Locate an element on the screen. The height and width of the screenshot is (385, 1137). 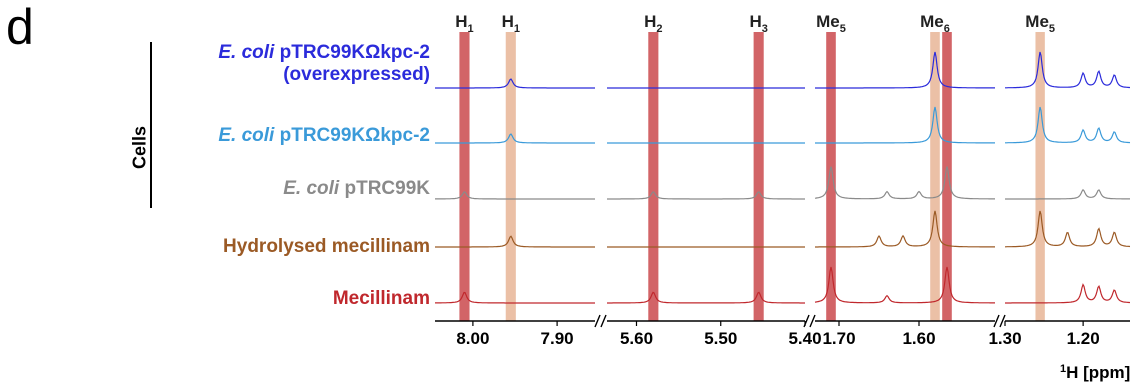
x-tick-label-1-2: 7.90 is located at coordinates (557, 338).